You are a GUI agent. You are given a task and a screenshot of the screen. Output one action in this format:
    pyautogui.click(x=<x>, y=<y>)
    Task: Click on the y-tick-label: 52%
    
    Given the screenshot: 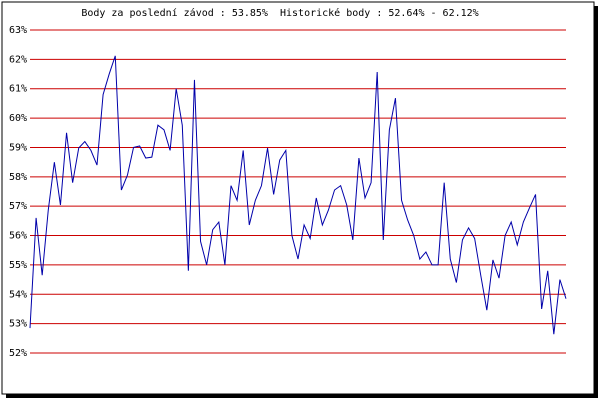 What is the action you would take?
    pyautogui.click(x=18, y=353)
    